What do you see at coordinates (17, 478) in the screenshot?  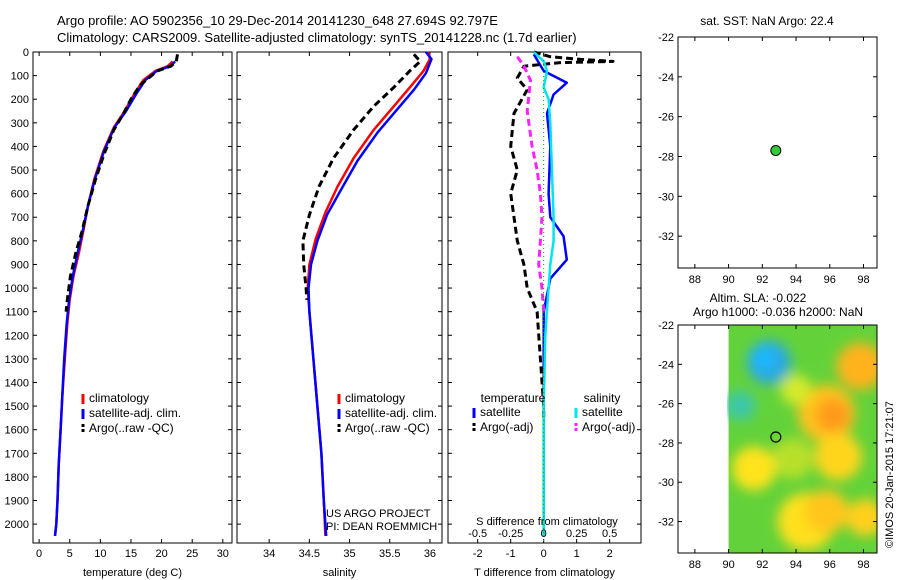 I see `y-tick-label: 1800` at bounding box center [17, 478].